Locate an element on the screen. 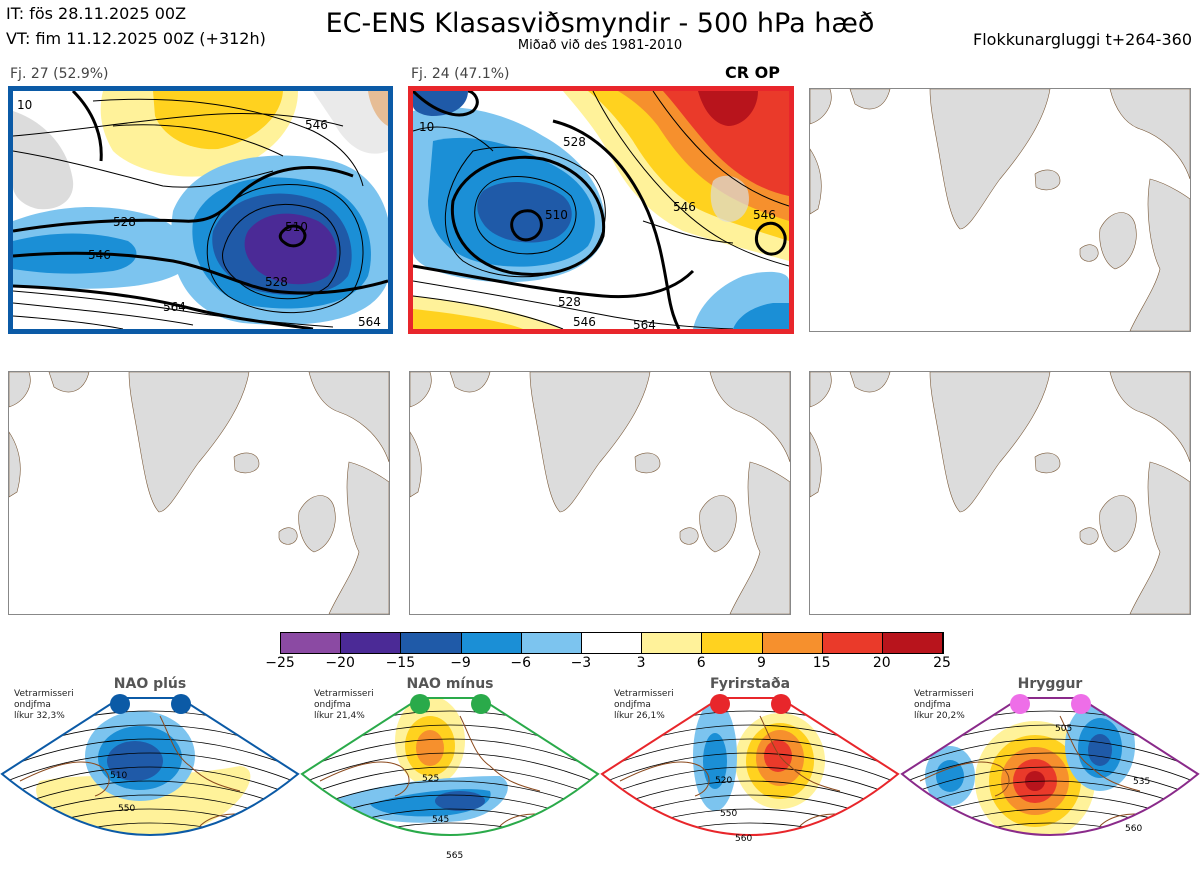  regime-contour-label: 535 is located at coordinates (1141, 782).